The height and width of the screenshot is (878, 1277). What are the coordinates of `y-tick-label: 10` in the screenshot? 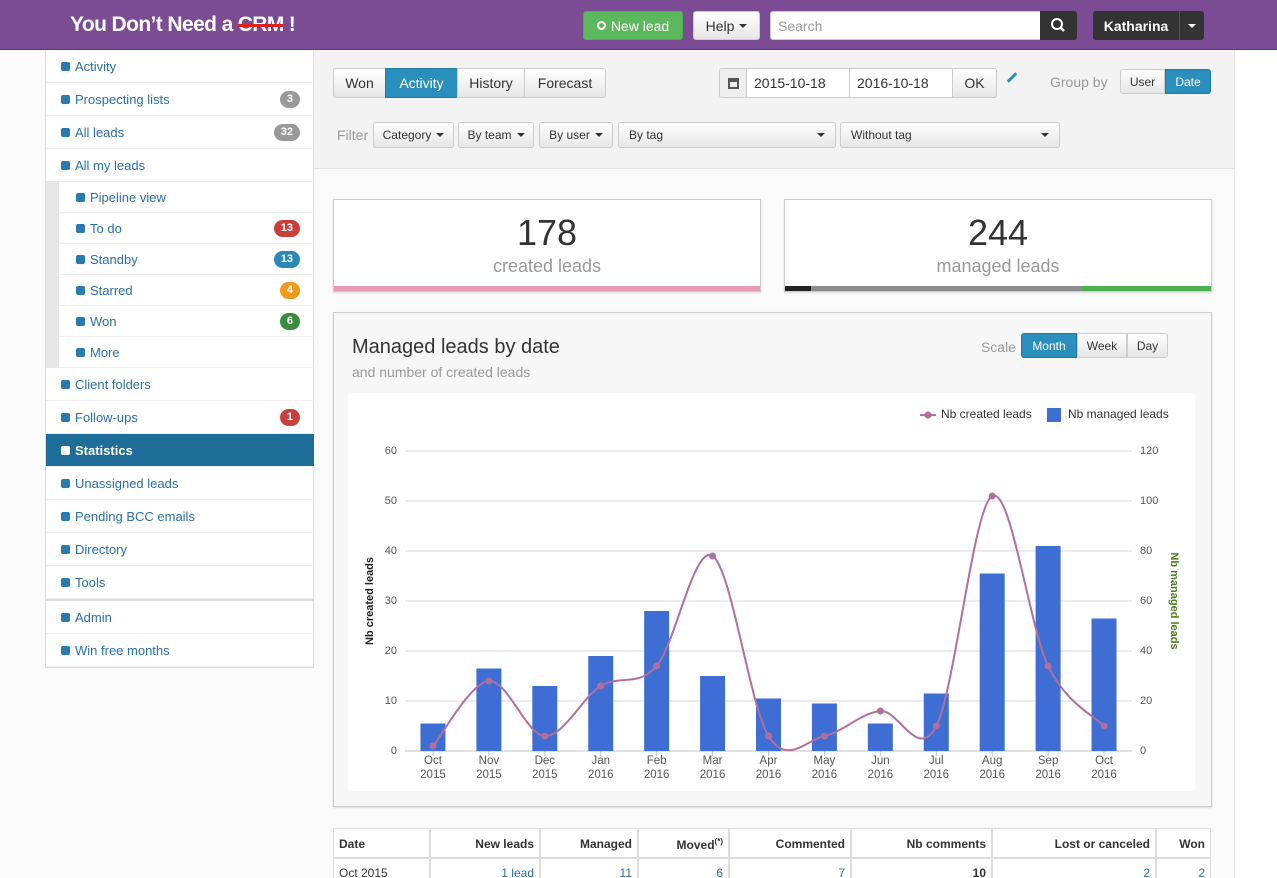 It's located at (391, 701).